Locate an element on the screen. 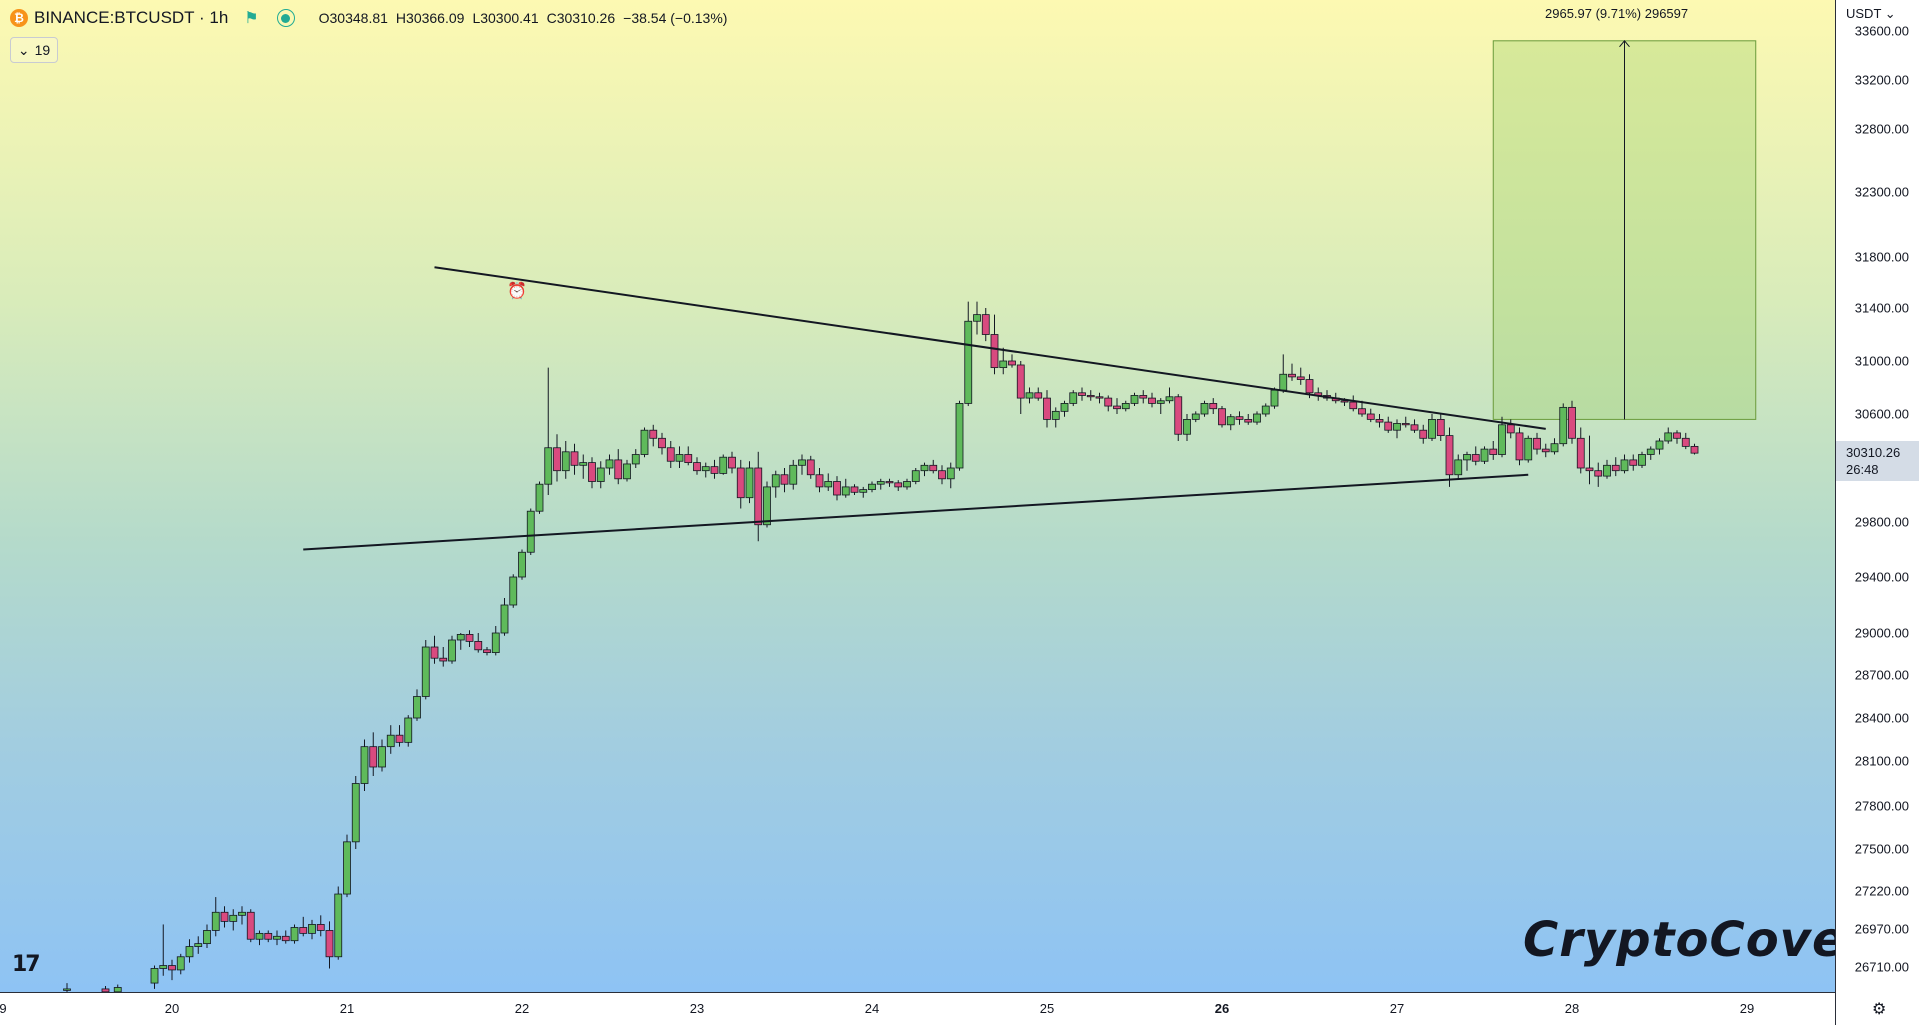 The height and width of the screenshot is (1025, 1919). price-tick: 32300.00 is located at coordinates (1881, 192).